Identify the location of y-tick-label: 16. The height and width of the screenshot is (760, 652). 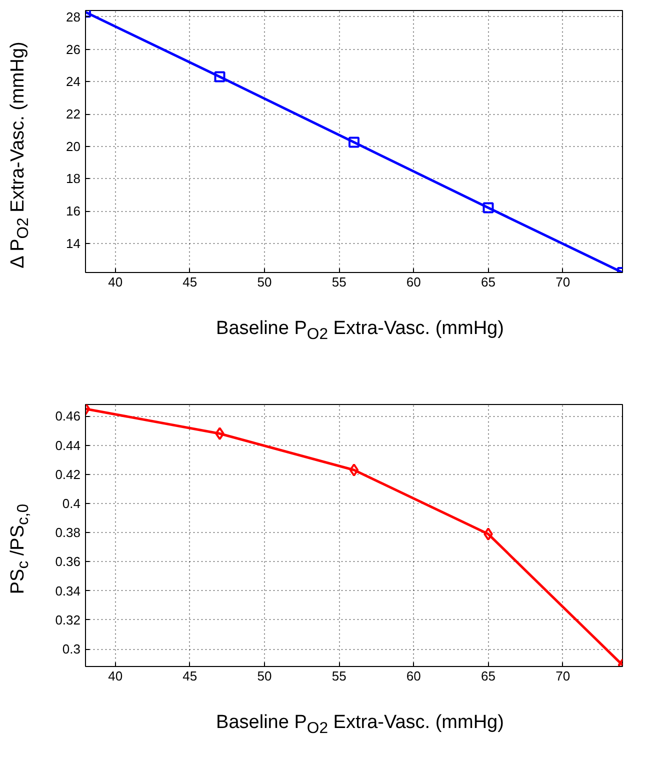
(73, 211).